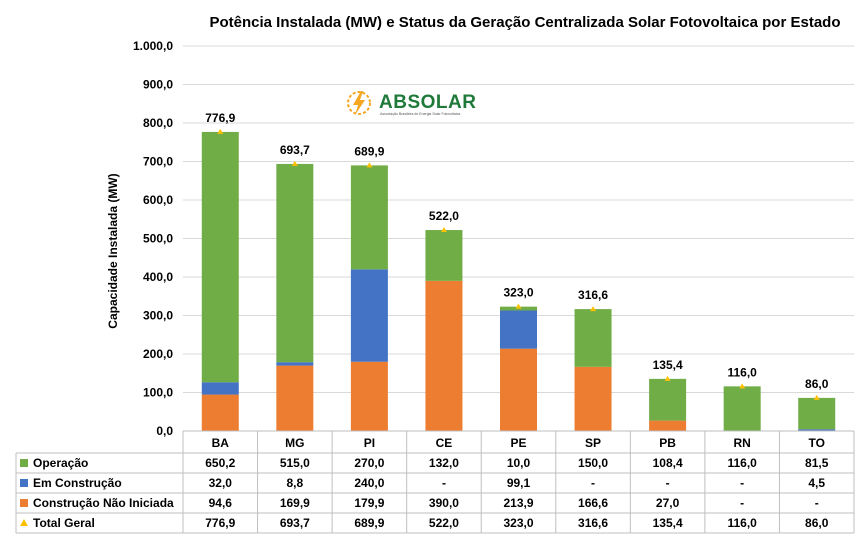 The image size is (864, 539). I want to click on table-row-name: Em Construção, so click(77, 483).